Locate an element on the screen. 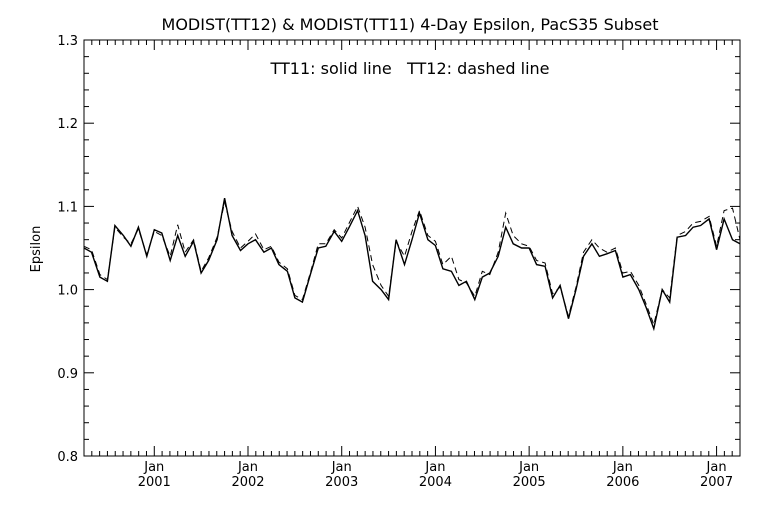 The image size is (768, 512). y-axis-label: Epsilon is located at coordinates (36, 249).